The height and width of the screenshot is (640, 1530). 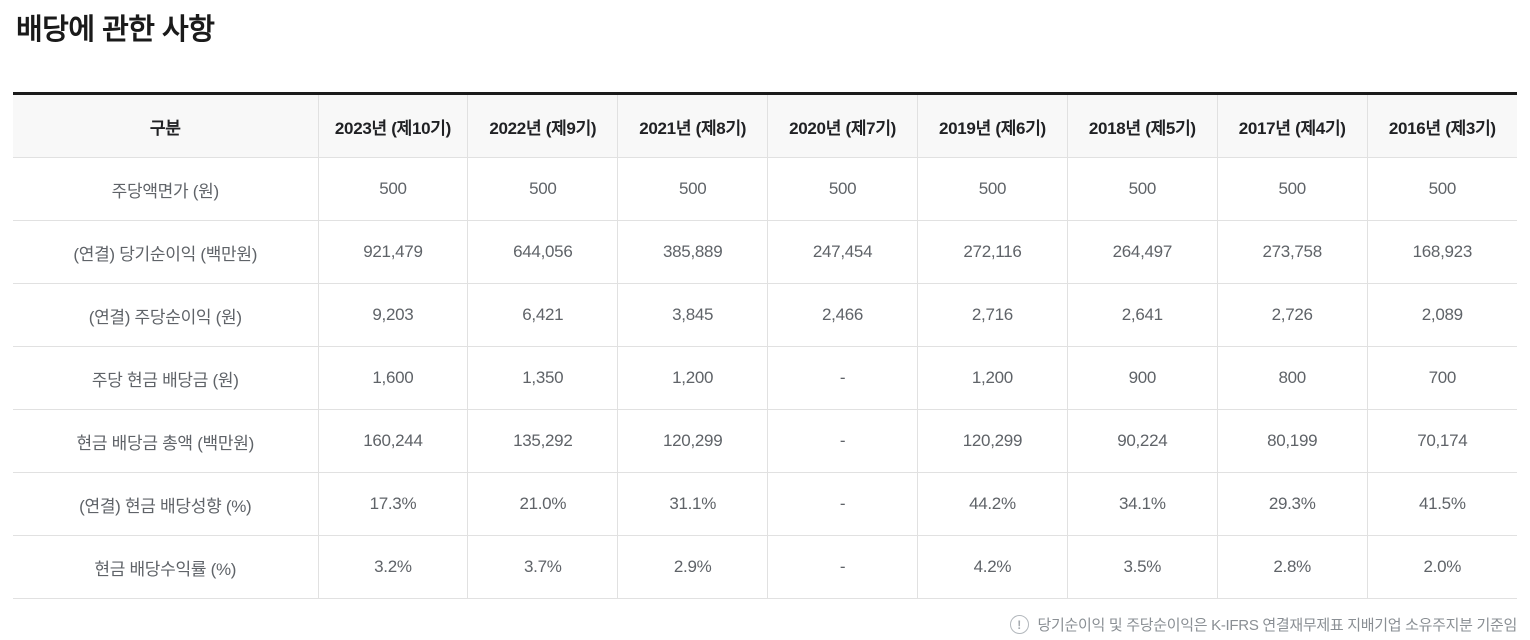 I want to click on table-cell: 2.9%, so click(x=692, y=567).